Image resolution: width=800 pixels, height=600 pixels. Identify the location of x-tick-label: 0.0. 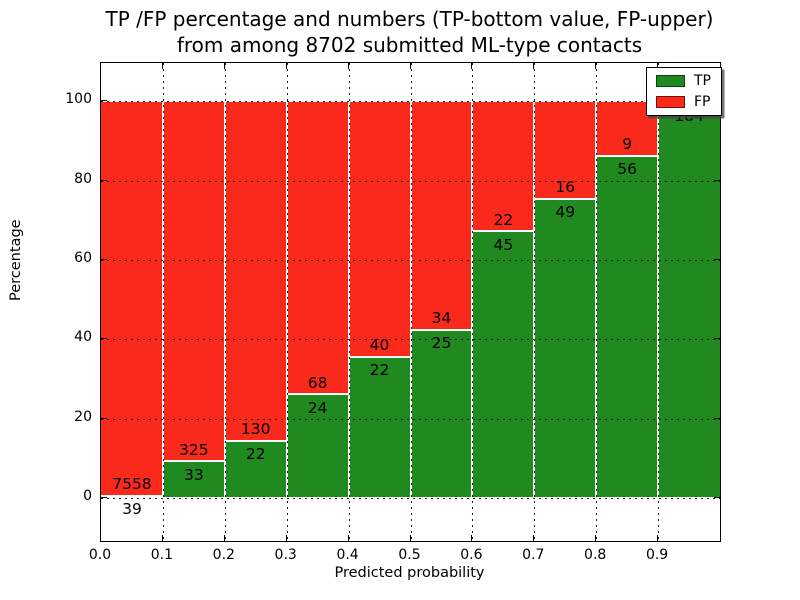
(100, 555).